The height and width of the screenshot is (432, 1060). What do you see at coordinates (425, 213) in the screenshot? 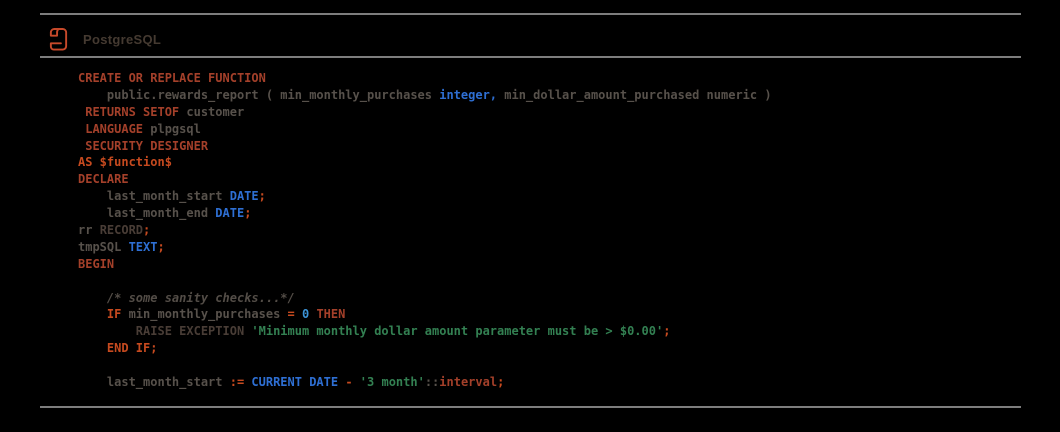
I see `code-line: last_month_end DATE;` at bounding box center [425, 213].